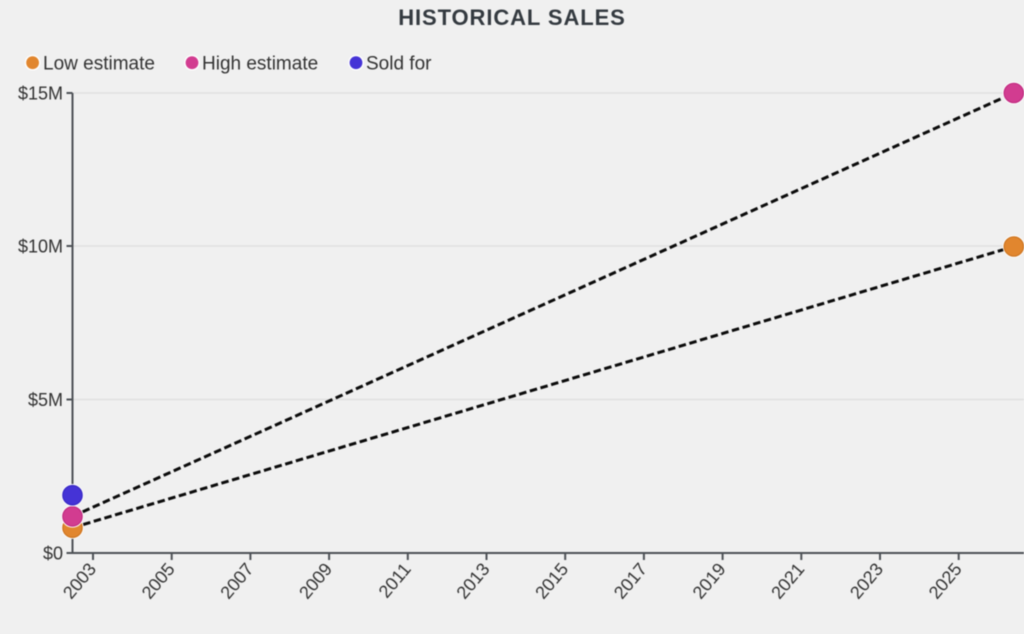 This screenshot has width=1024, height=634. I want to click on svg-text: $10M, so click(40, 247).